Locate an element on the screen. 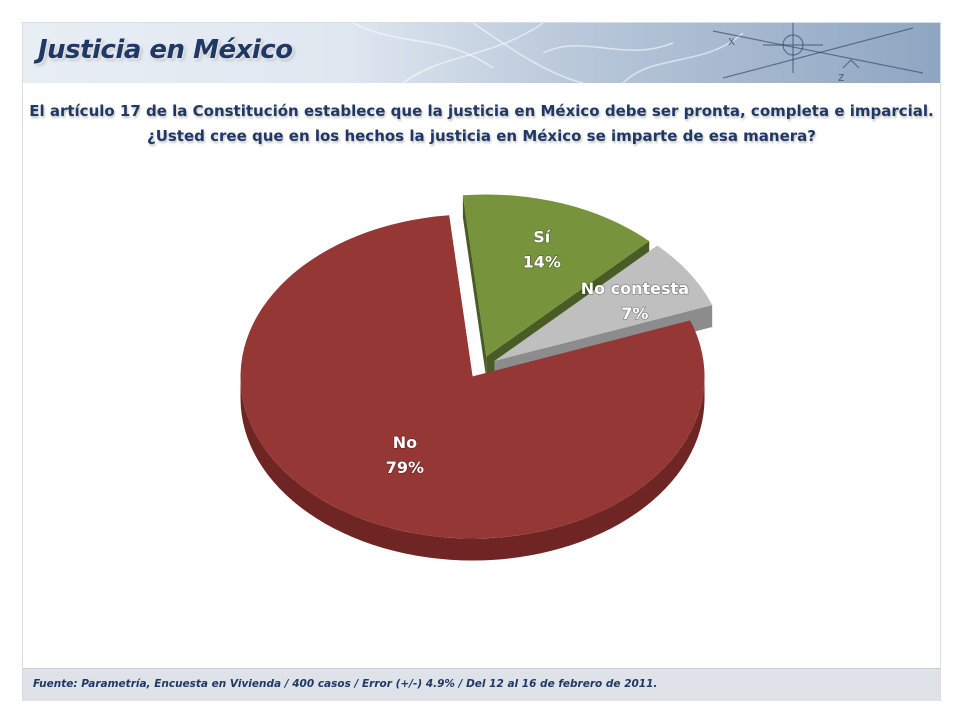 The image size is (961, 721). slice-value-sí: 14% is located at coordinates (542, 261).